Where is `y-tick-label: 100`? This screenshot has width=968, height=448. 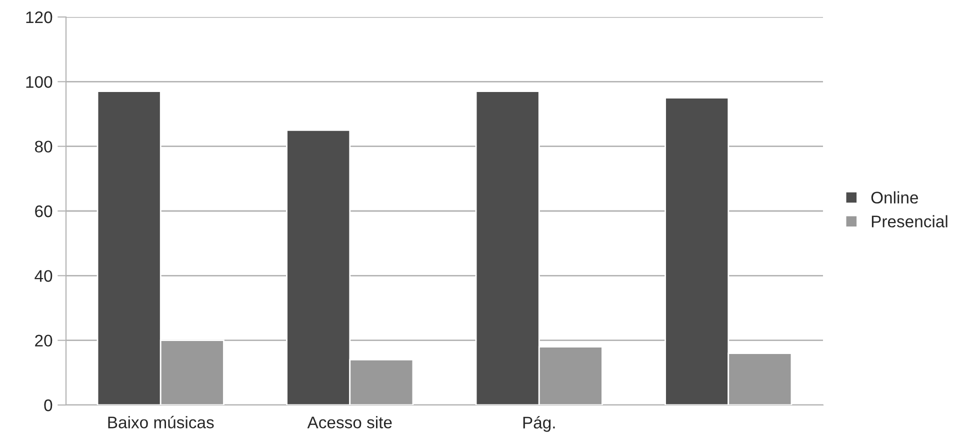
y-tick-label: 100 is located at coordinates (39, 82).